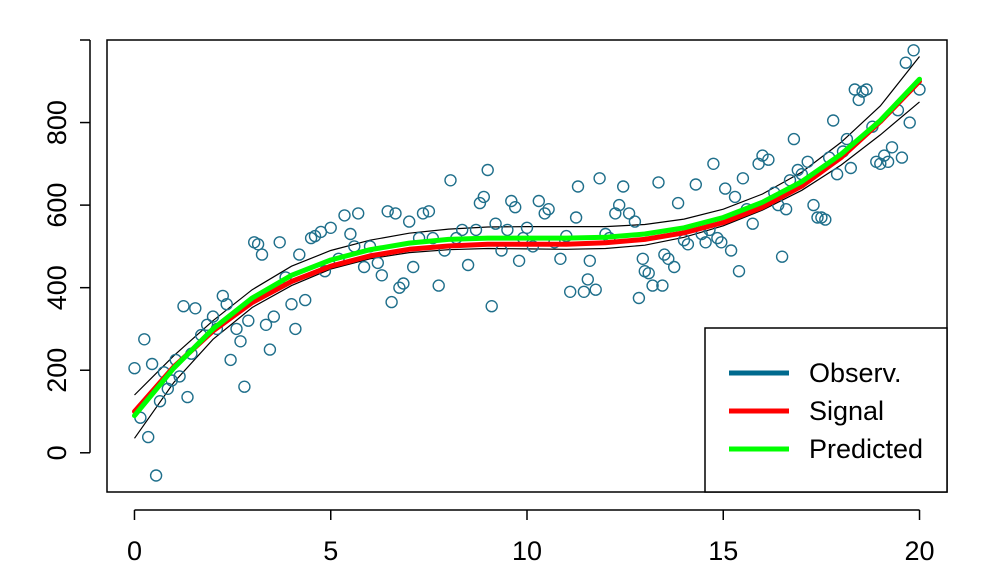 The height and width of the screenshot is (578, 996). What do you see at coordinates (66, 249) in the screenshot?
I see `y-axis: 0 200 400 600 800` at bounding box center [66, 249].